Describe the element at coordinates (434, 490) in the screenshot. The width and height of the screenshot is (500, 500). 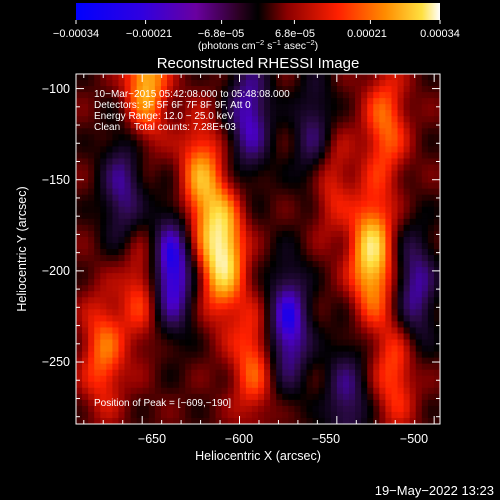
I see `plot-timestamp: 19−May−2022 13:23` at that location.